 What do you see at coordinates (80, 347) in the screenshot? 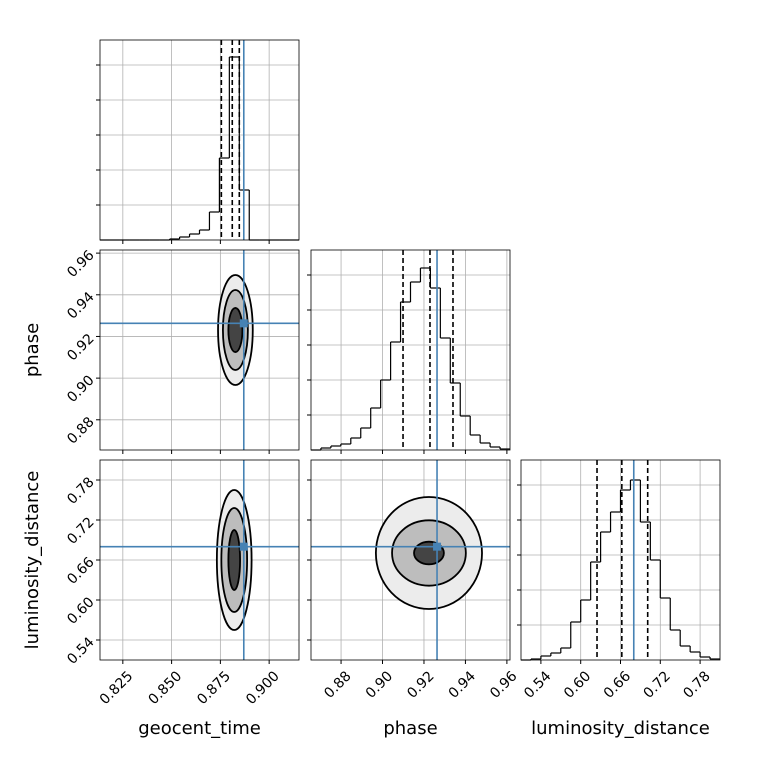
I see `y-tick-label: 0.92` at bounding box center [80, 347].